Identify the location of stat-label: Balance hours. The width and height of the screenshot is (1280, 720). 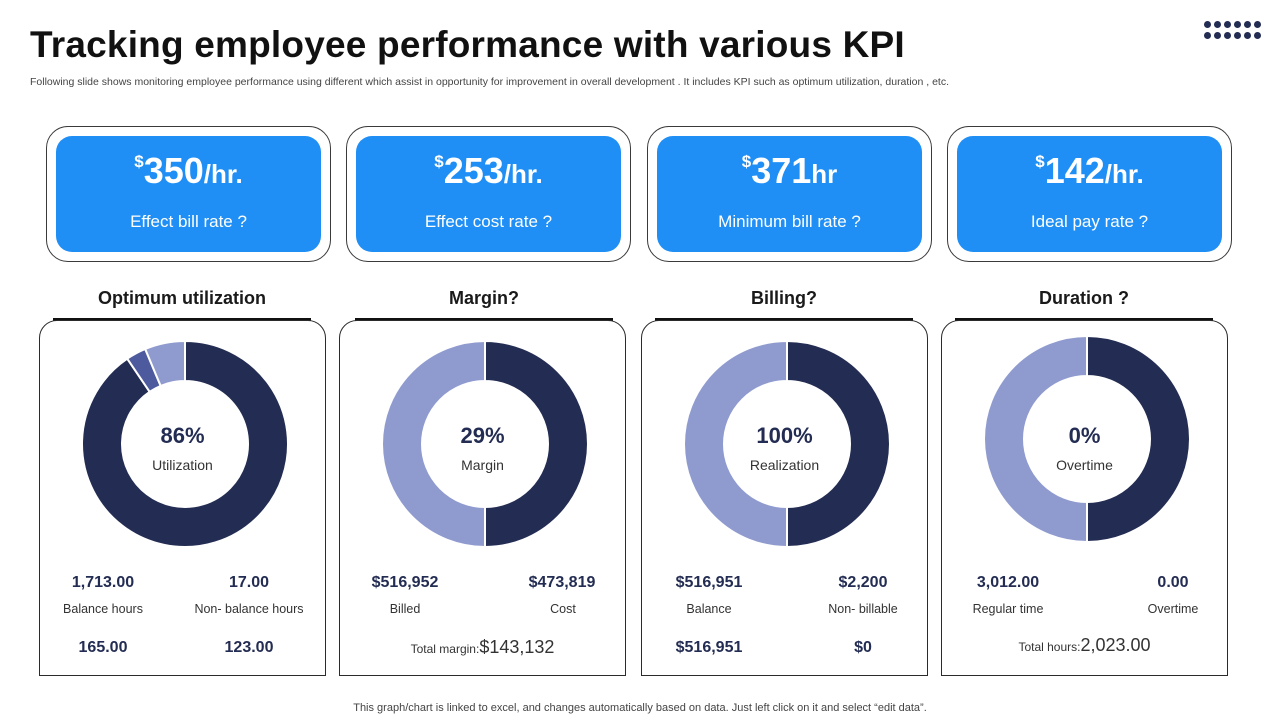
(103, 609).